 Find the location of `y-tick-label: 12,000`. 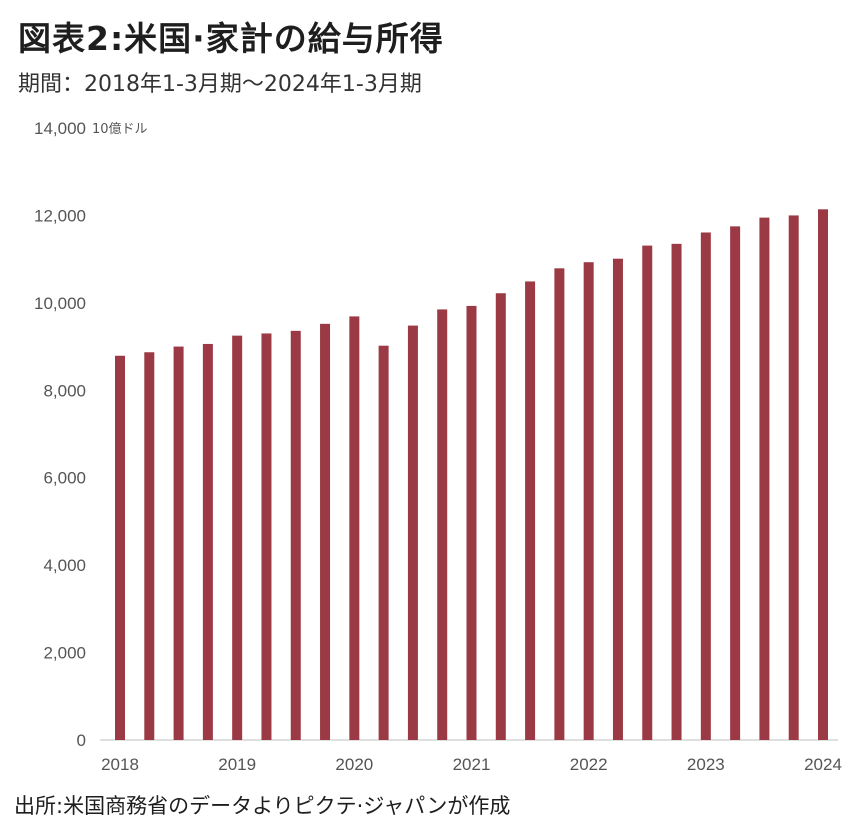

y-tick-label: 12,000 is located at coordinates (60, 215).